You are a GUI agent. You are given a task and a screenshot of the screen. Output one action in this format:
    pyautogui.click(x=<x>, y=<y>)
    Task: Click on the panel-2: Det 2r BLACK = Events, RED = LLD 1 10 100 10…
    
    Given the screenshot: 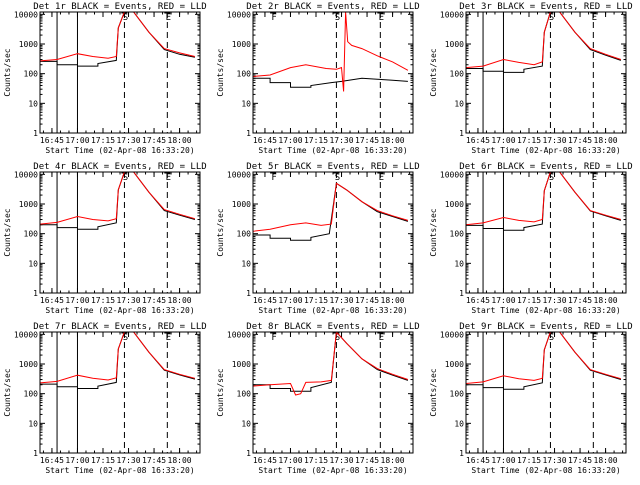 What is the action you would take?
    pyautogui.click(x=318, y=78)
    